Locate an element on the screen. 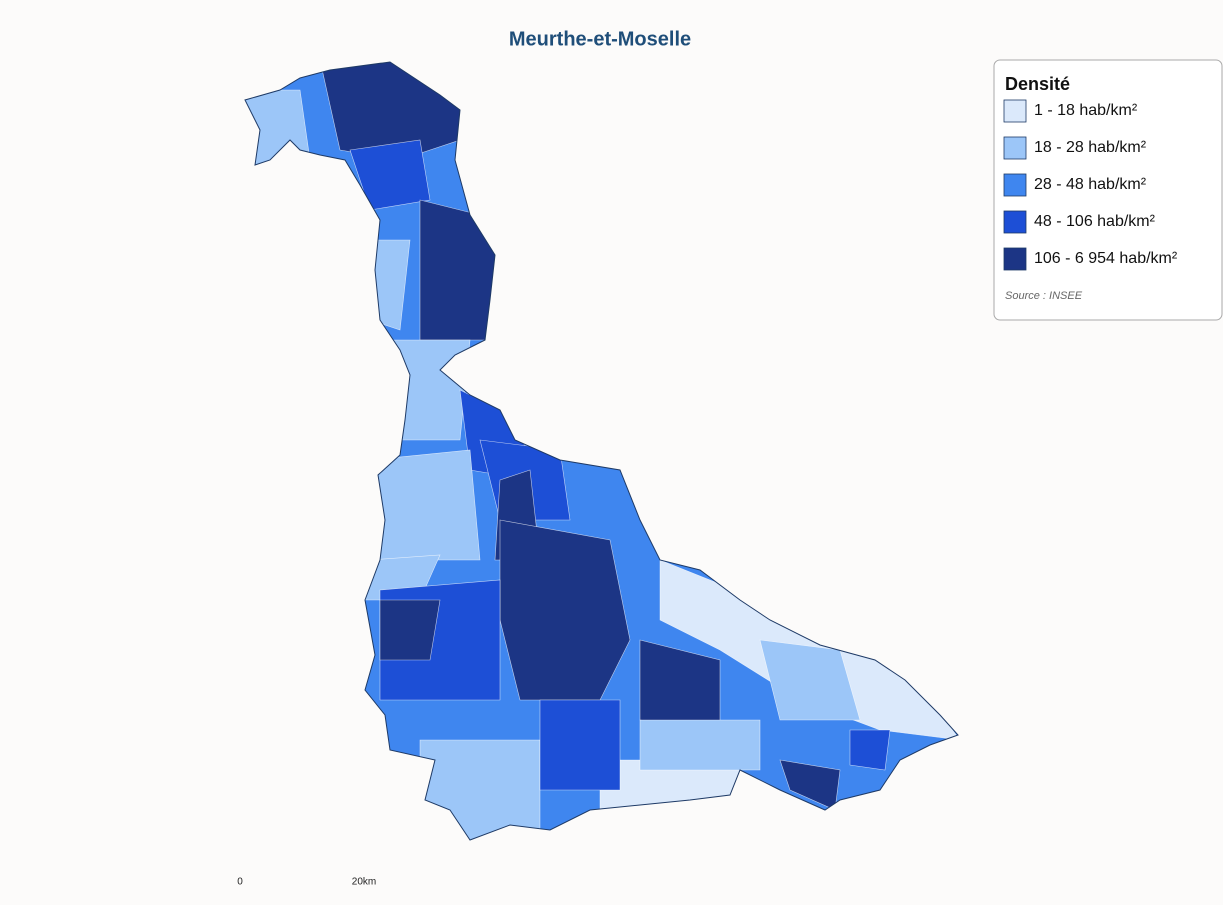 Image resolution: width=1223 pixels, height=905 pixels. legend-label: 106 - 6 954 hab/km² is located at coordinates (1106, 258).